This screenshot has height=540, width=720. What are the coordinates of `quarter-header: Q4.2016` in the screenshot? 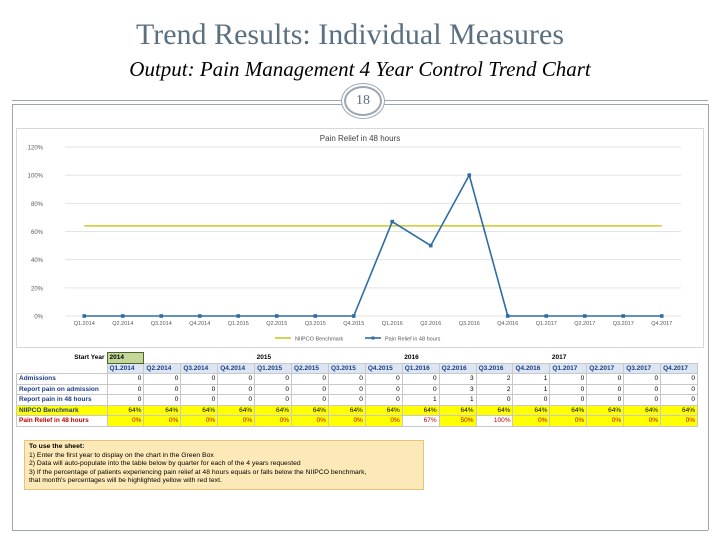 It's located at (531, 368).